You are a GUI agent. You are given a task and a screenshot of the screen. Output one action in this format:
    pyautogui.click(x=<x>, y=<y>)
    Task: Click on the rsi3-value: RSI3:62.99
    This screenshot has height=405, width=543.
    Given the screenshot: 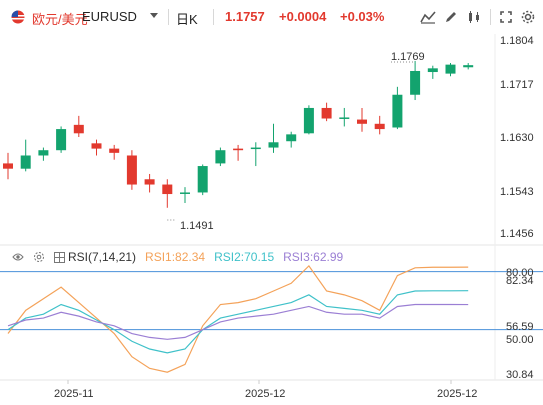 What is the action you would take?
    pyautogui.click(x=313, y=257)
    